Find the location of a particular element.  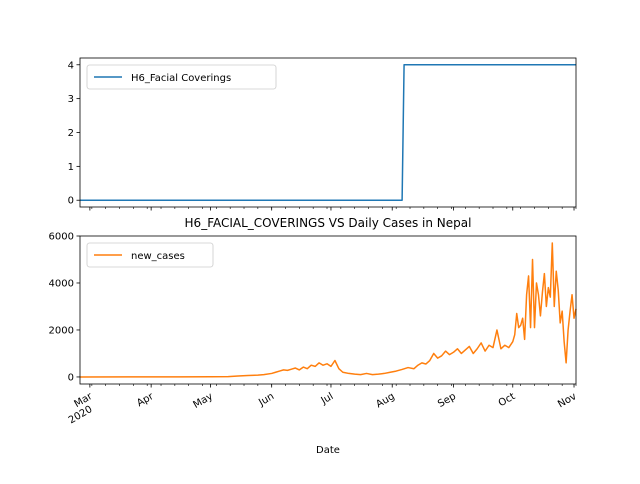

bottom-legend-box is located at coordinates (150, 255).